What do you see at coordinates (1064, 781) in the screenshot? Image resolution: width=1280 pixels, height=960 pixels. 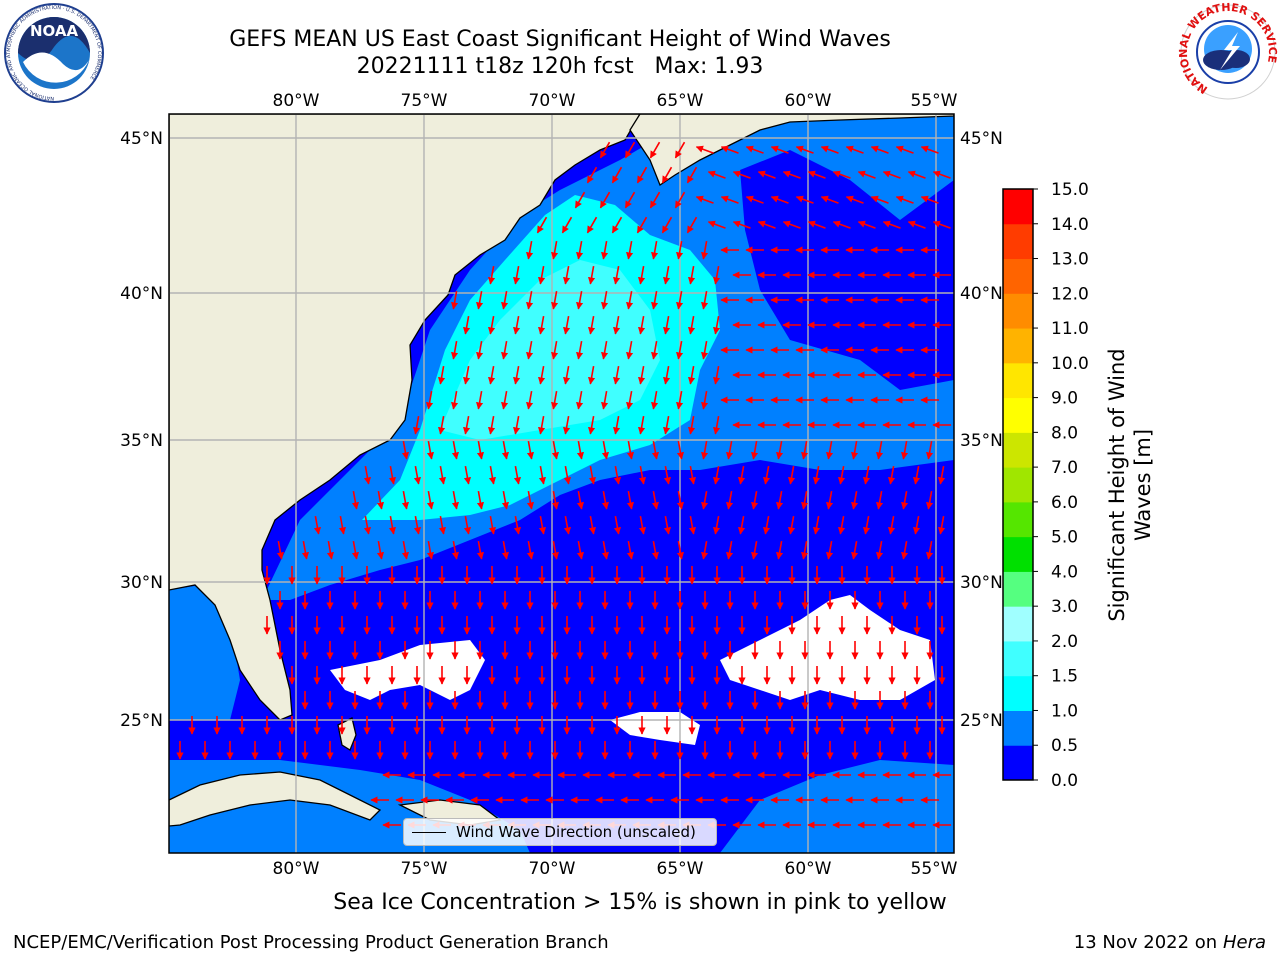 I see `colorbar-tick-label: 0.0` at bounding box center [1064, 781].